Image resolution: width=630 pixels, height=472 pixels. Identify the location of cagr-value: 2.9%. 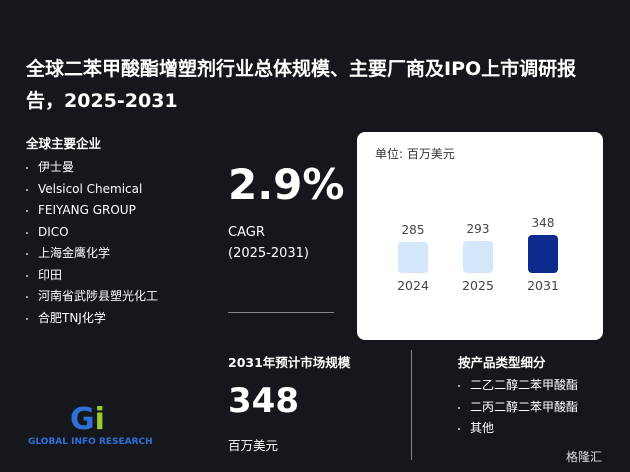
(286, 184).